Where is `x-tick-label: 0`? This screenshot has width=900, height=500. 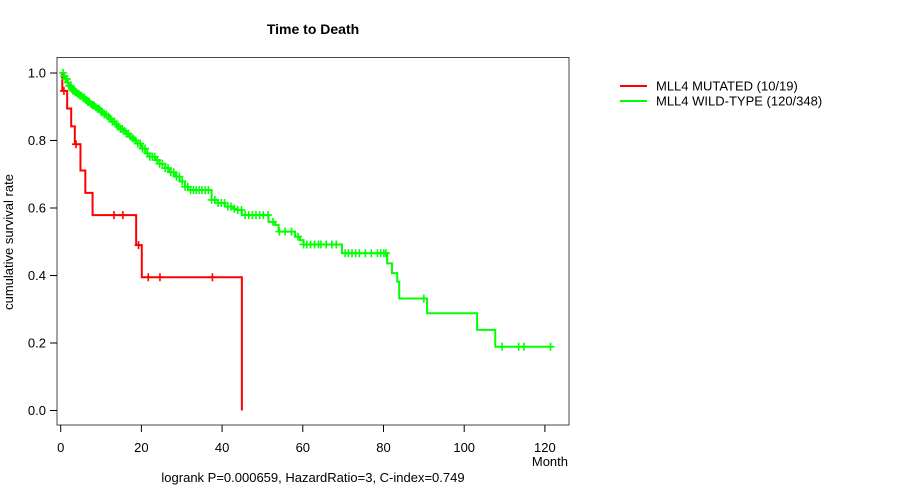
x-tick-label: 0 is located at coordinates (60, 447).